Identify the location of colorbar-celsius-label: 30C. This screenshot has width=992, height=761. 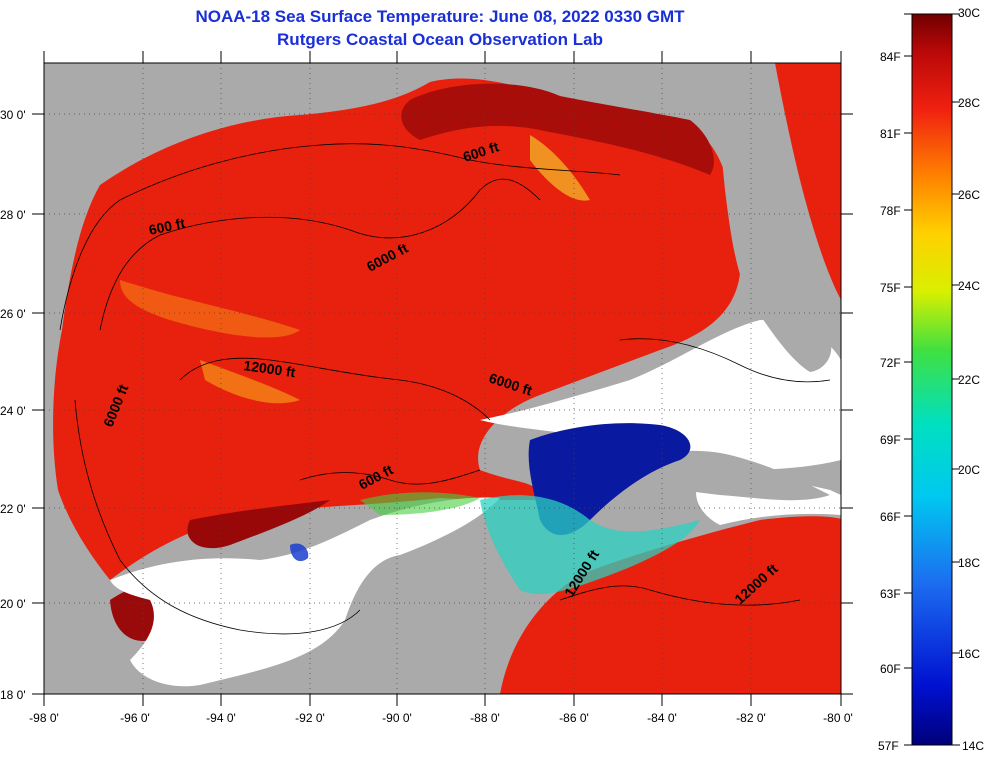
(969, 13).